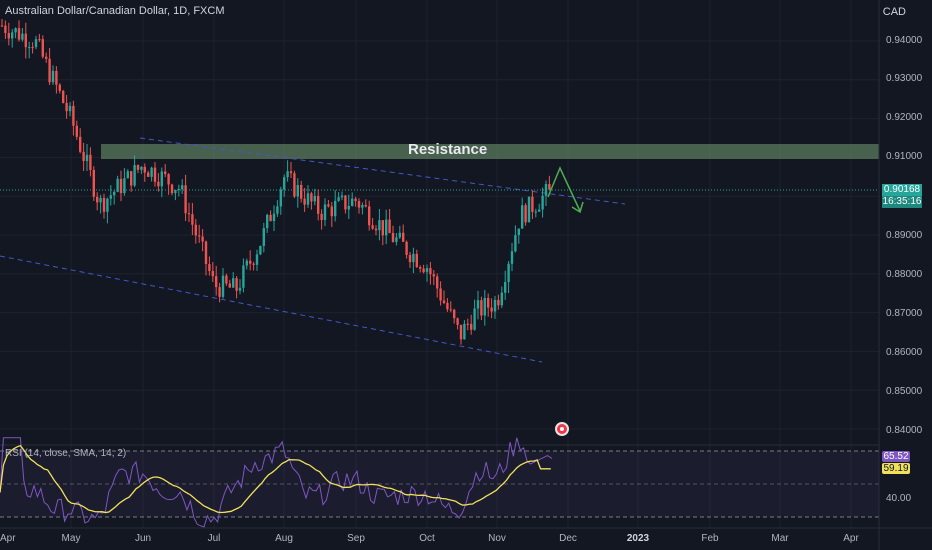  I want to click on price-tick: 0.85000, so click(904, 391).